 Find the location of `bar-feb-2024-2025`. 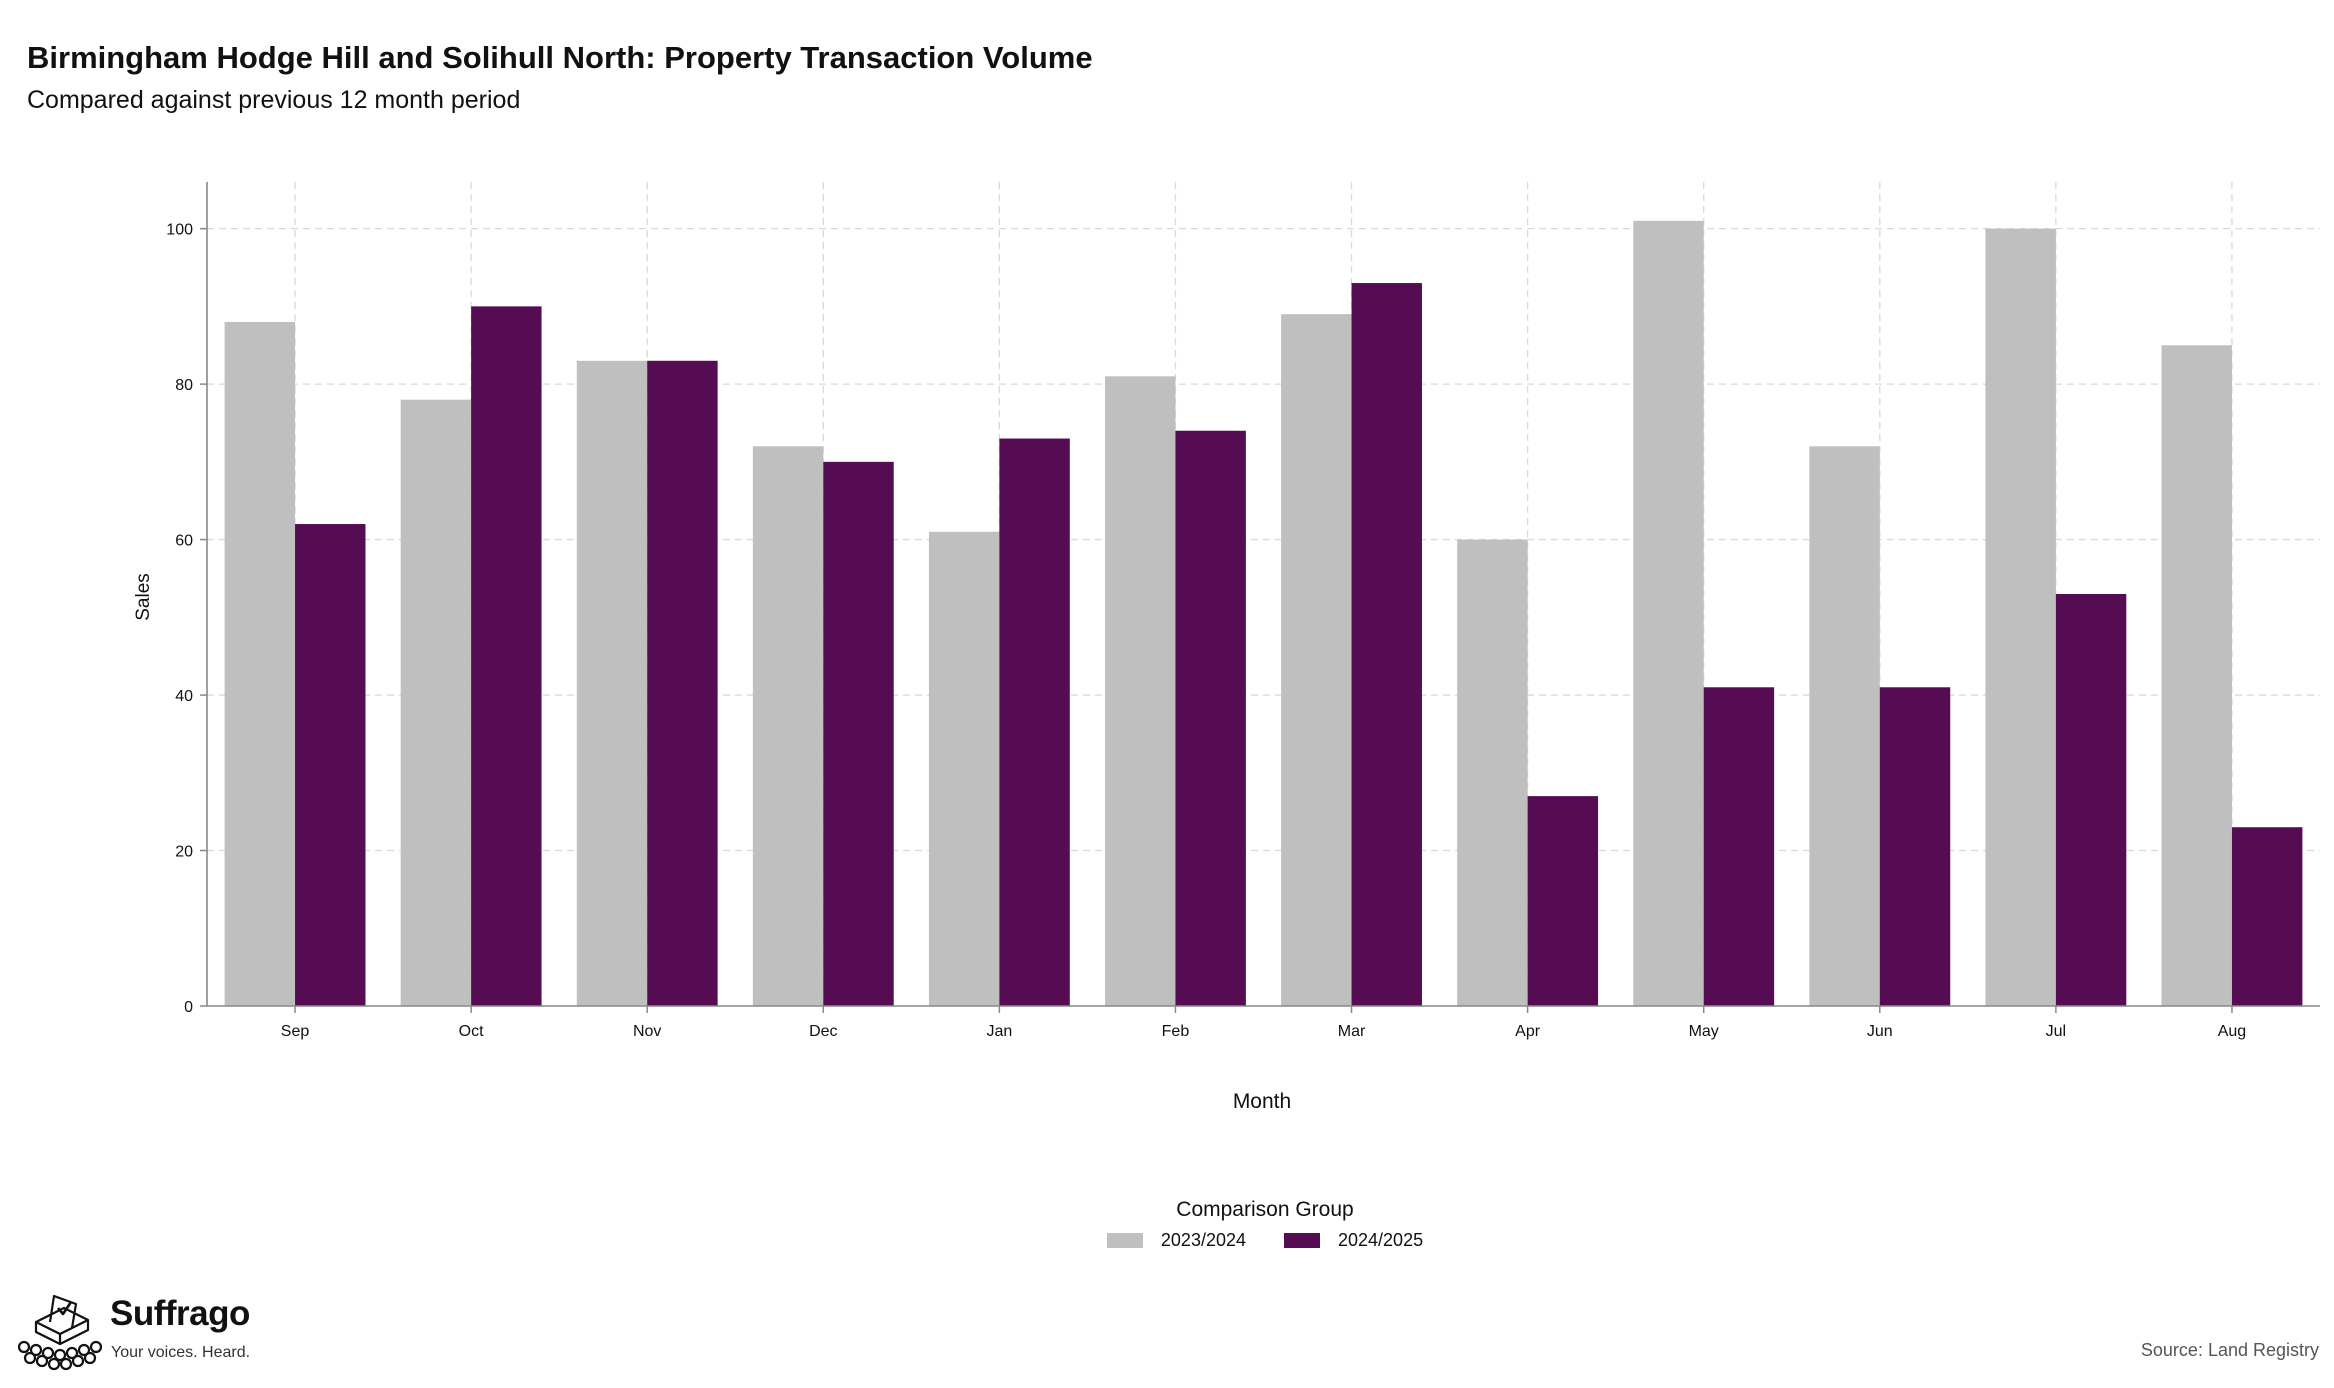

bar-feb-2024-2025 is located at coordinates (1210, 718).